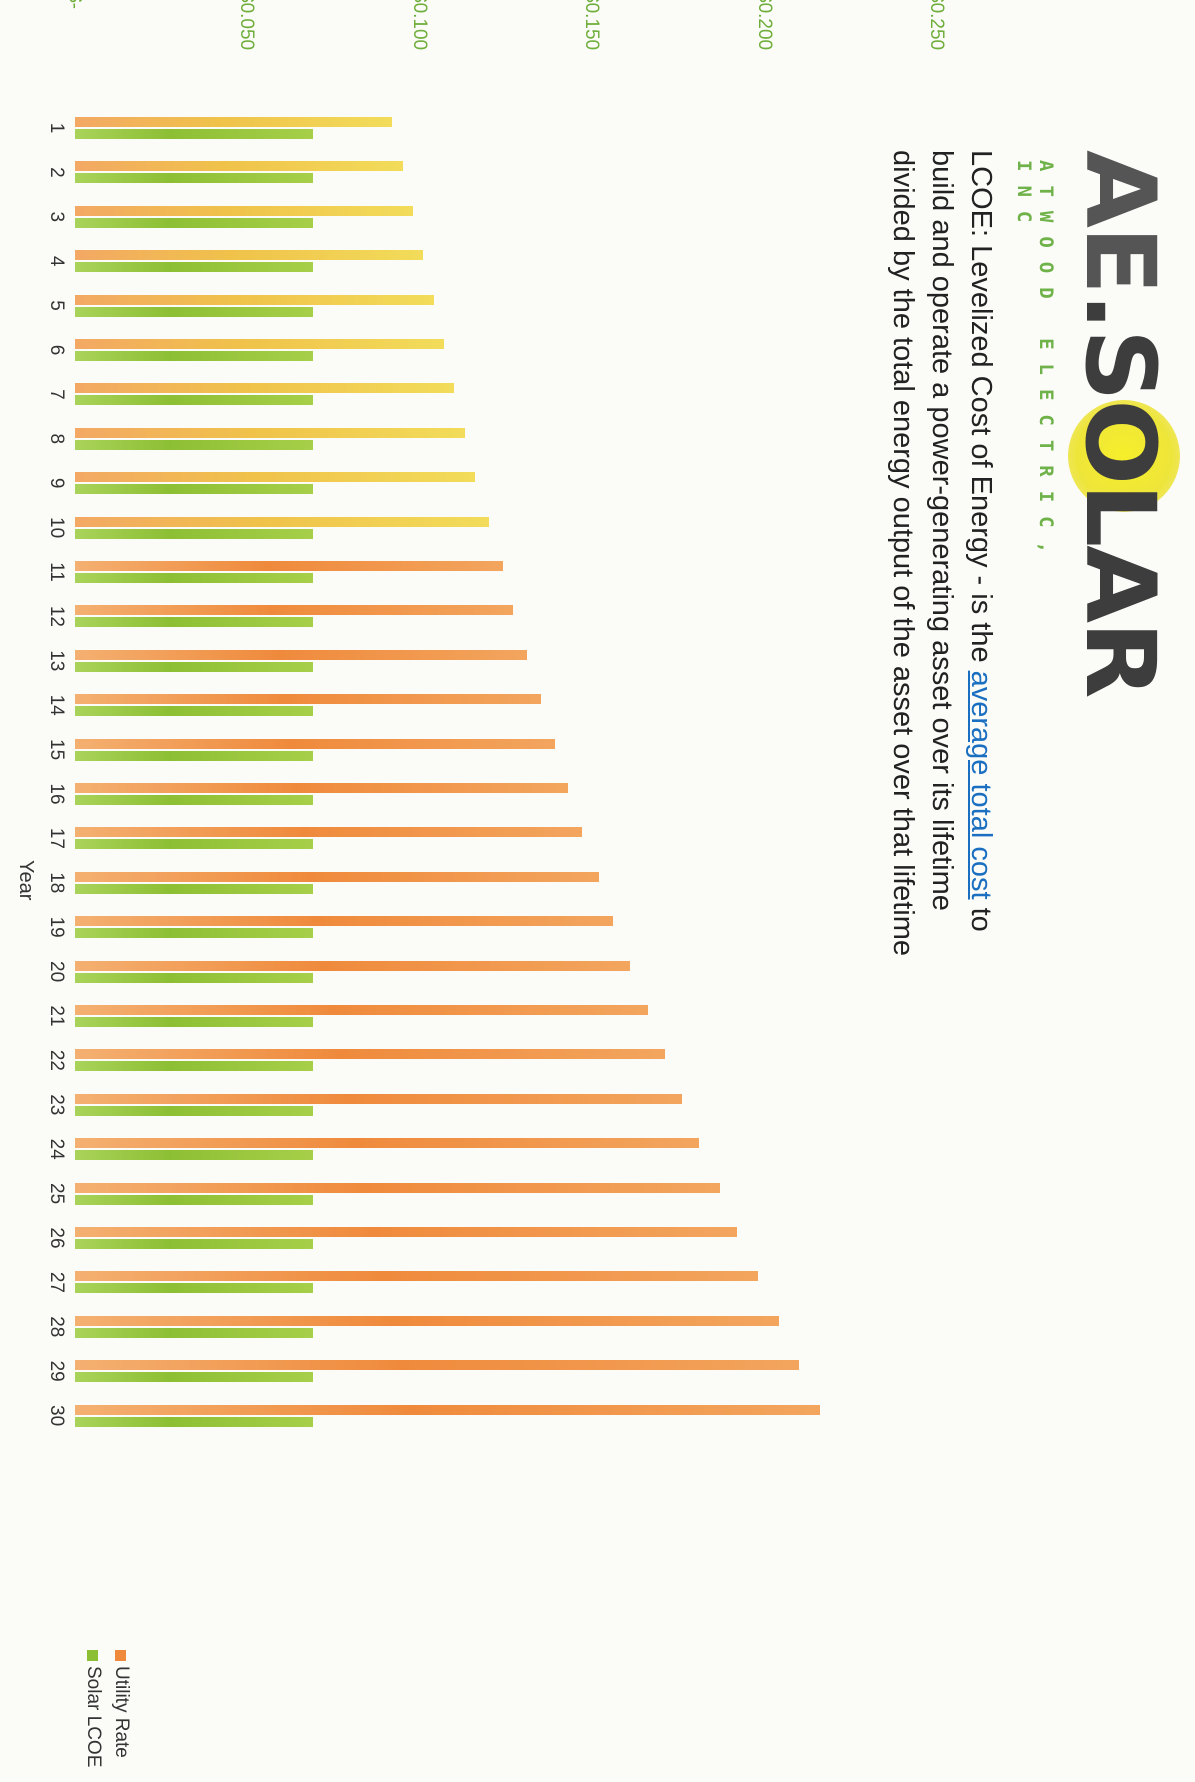 The image size is (1195, 1782). What do you see at coordinates (56, 572) in the screenshot?
I see `x-tick-label: 11` at bounding box center [56, 572].